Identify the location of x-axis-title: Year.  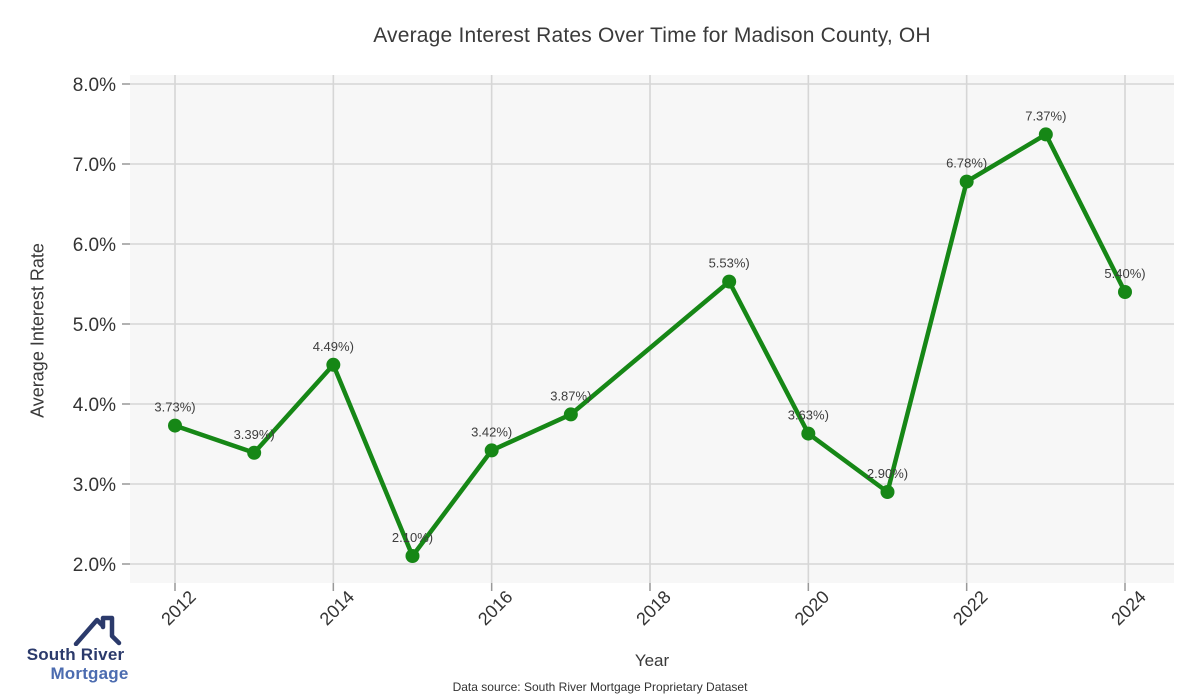
(652, 660).